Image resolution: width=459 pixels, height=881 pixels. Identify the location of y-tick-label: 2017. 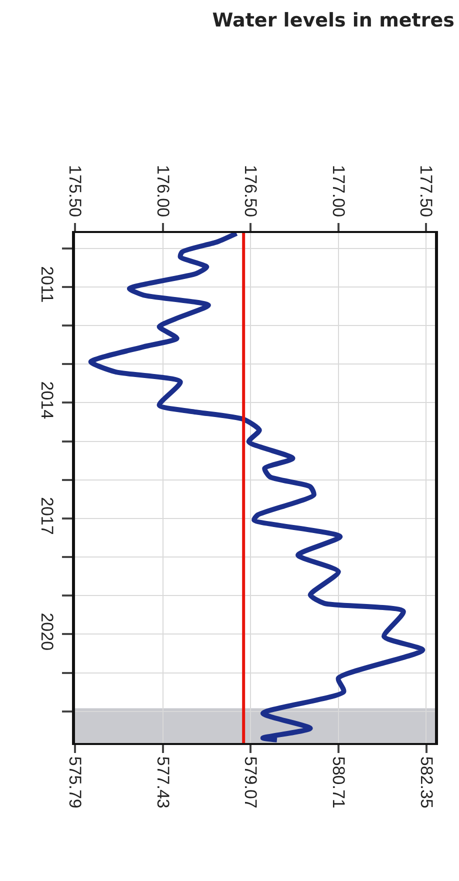
(47, 516).